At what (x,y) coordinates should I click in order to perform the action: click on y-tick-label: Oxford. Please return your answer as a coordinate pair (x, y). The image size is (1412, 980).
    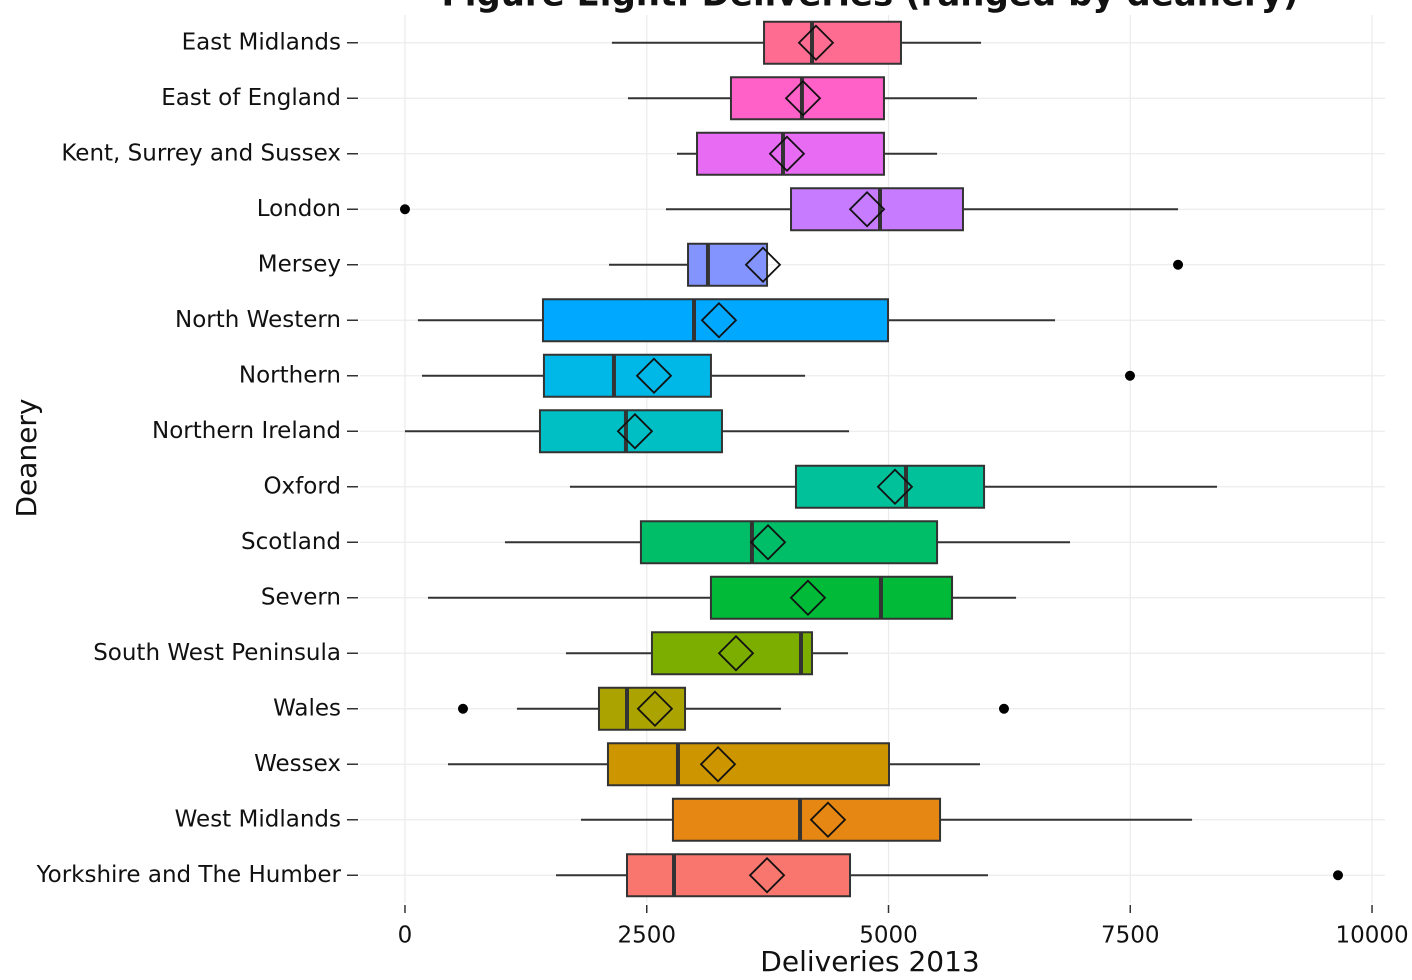
    Looking at the image, I should click on (302, 486).